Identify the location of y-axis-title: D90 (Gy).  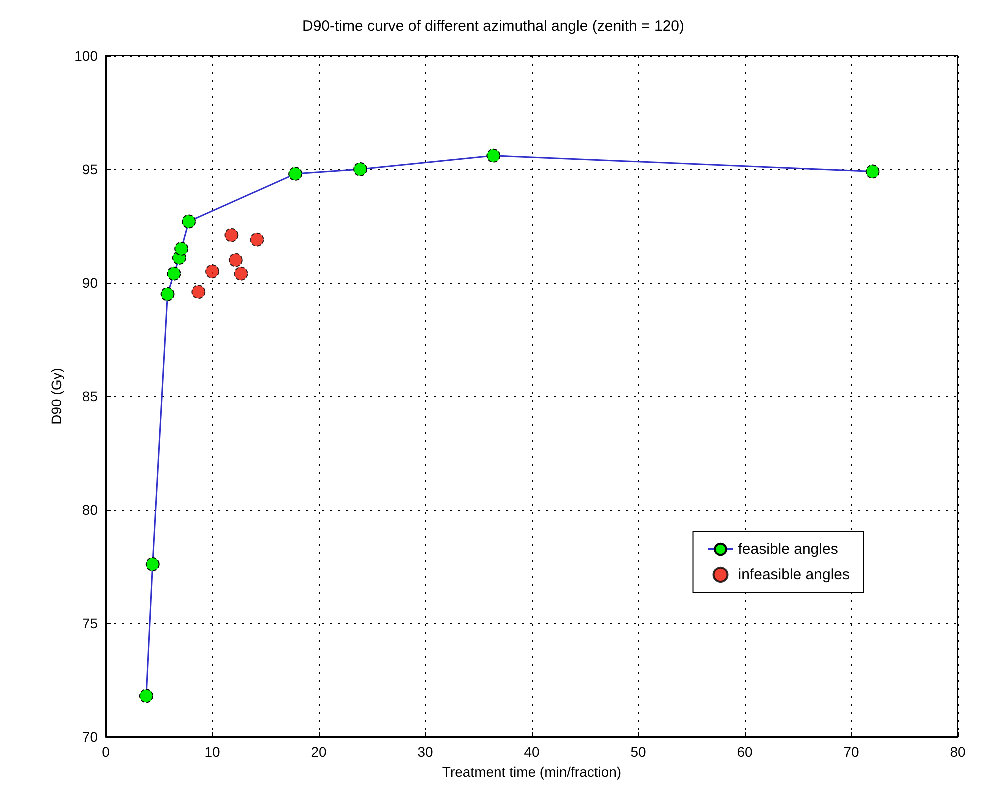
(56, 396).